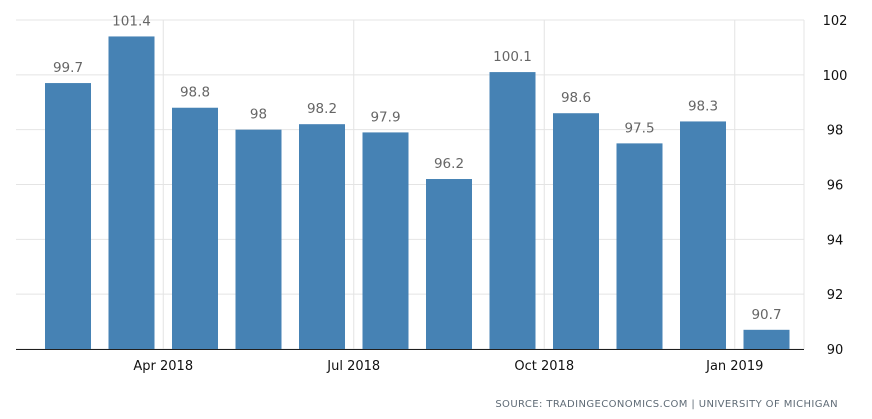 Image resolution: width=872 pixels, height=419 pixels. I want to click on data-label: 96.2, so click(449, 164).